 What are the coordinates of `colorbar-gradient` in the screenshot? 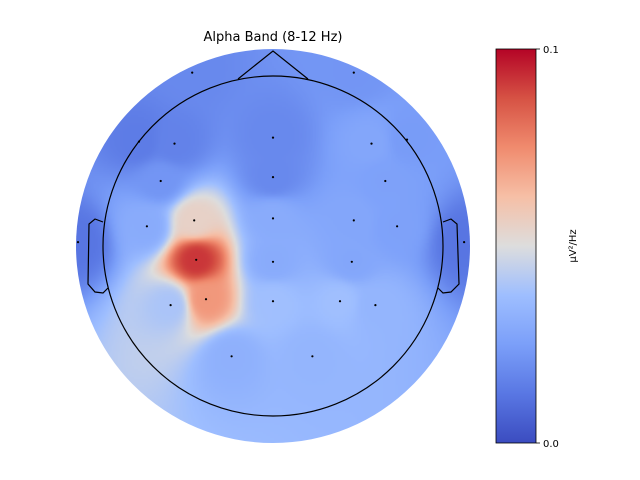 It's located at (516, 246).